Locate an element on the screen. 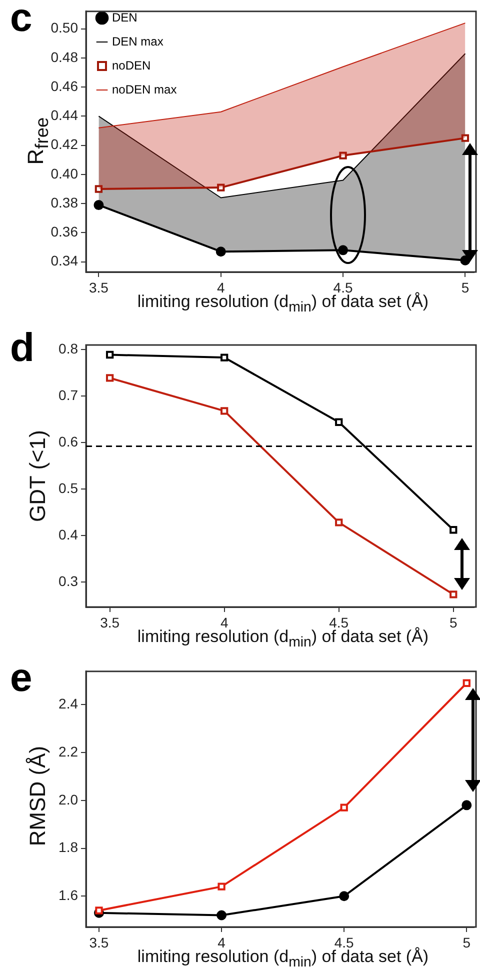 The height and width of the screenshot is (972, 480). y-axis-title: GDT (<1) is located at coordinates (38, 476).